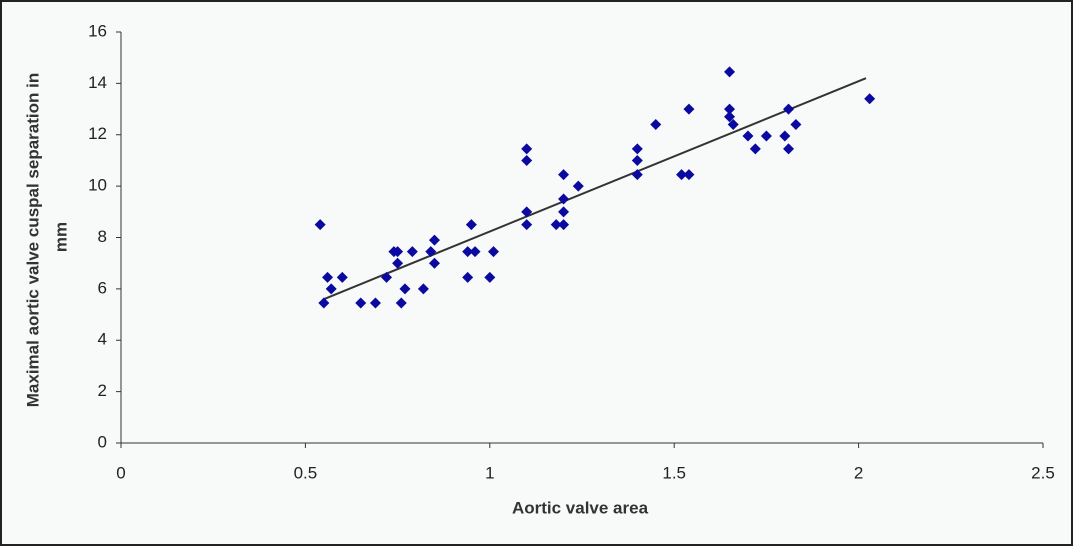 This screenshot has width=1074, height=547. I want to click on y-tick-label: 4, so click(102, 339).